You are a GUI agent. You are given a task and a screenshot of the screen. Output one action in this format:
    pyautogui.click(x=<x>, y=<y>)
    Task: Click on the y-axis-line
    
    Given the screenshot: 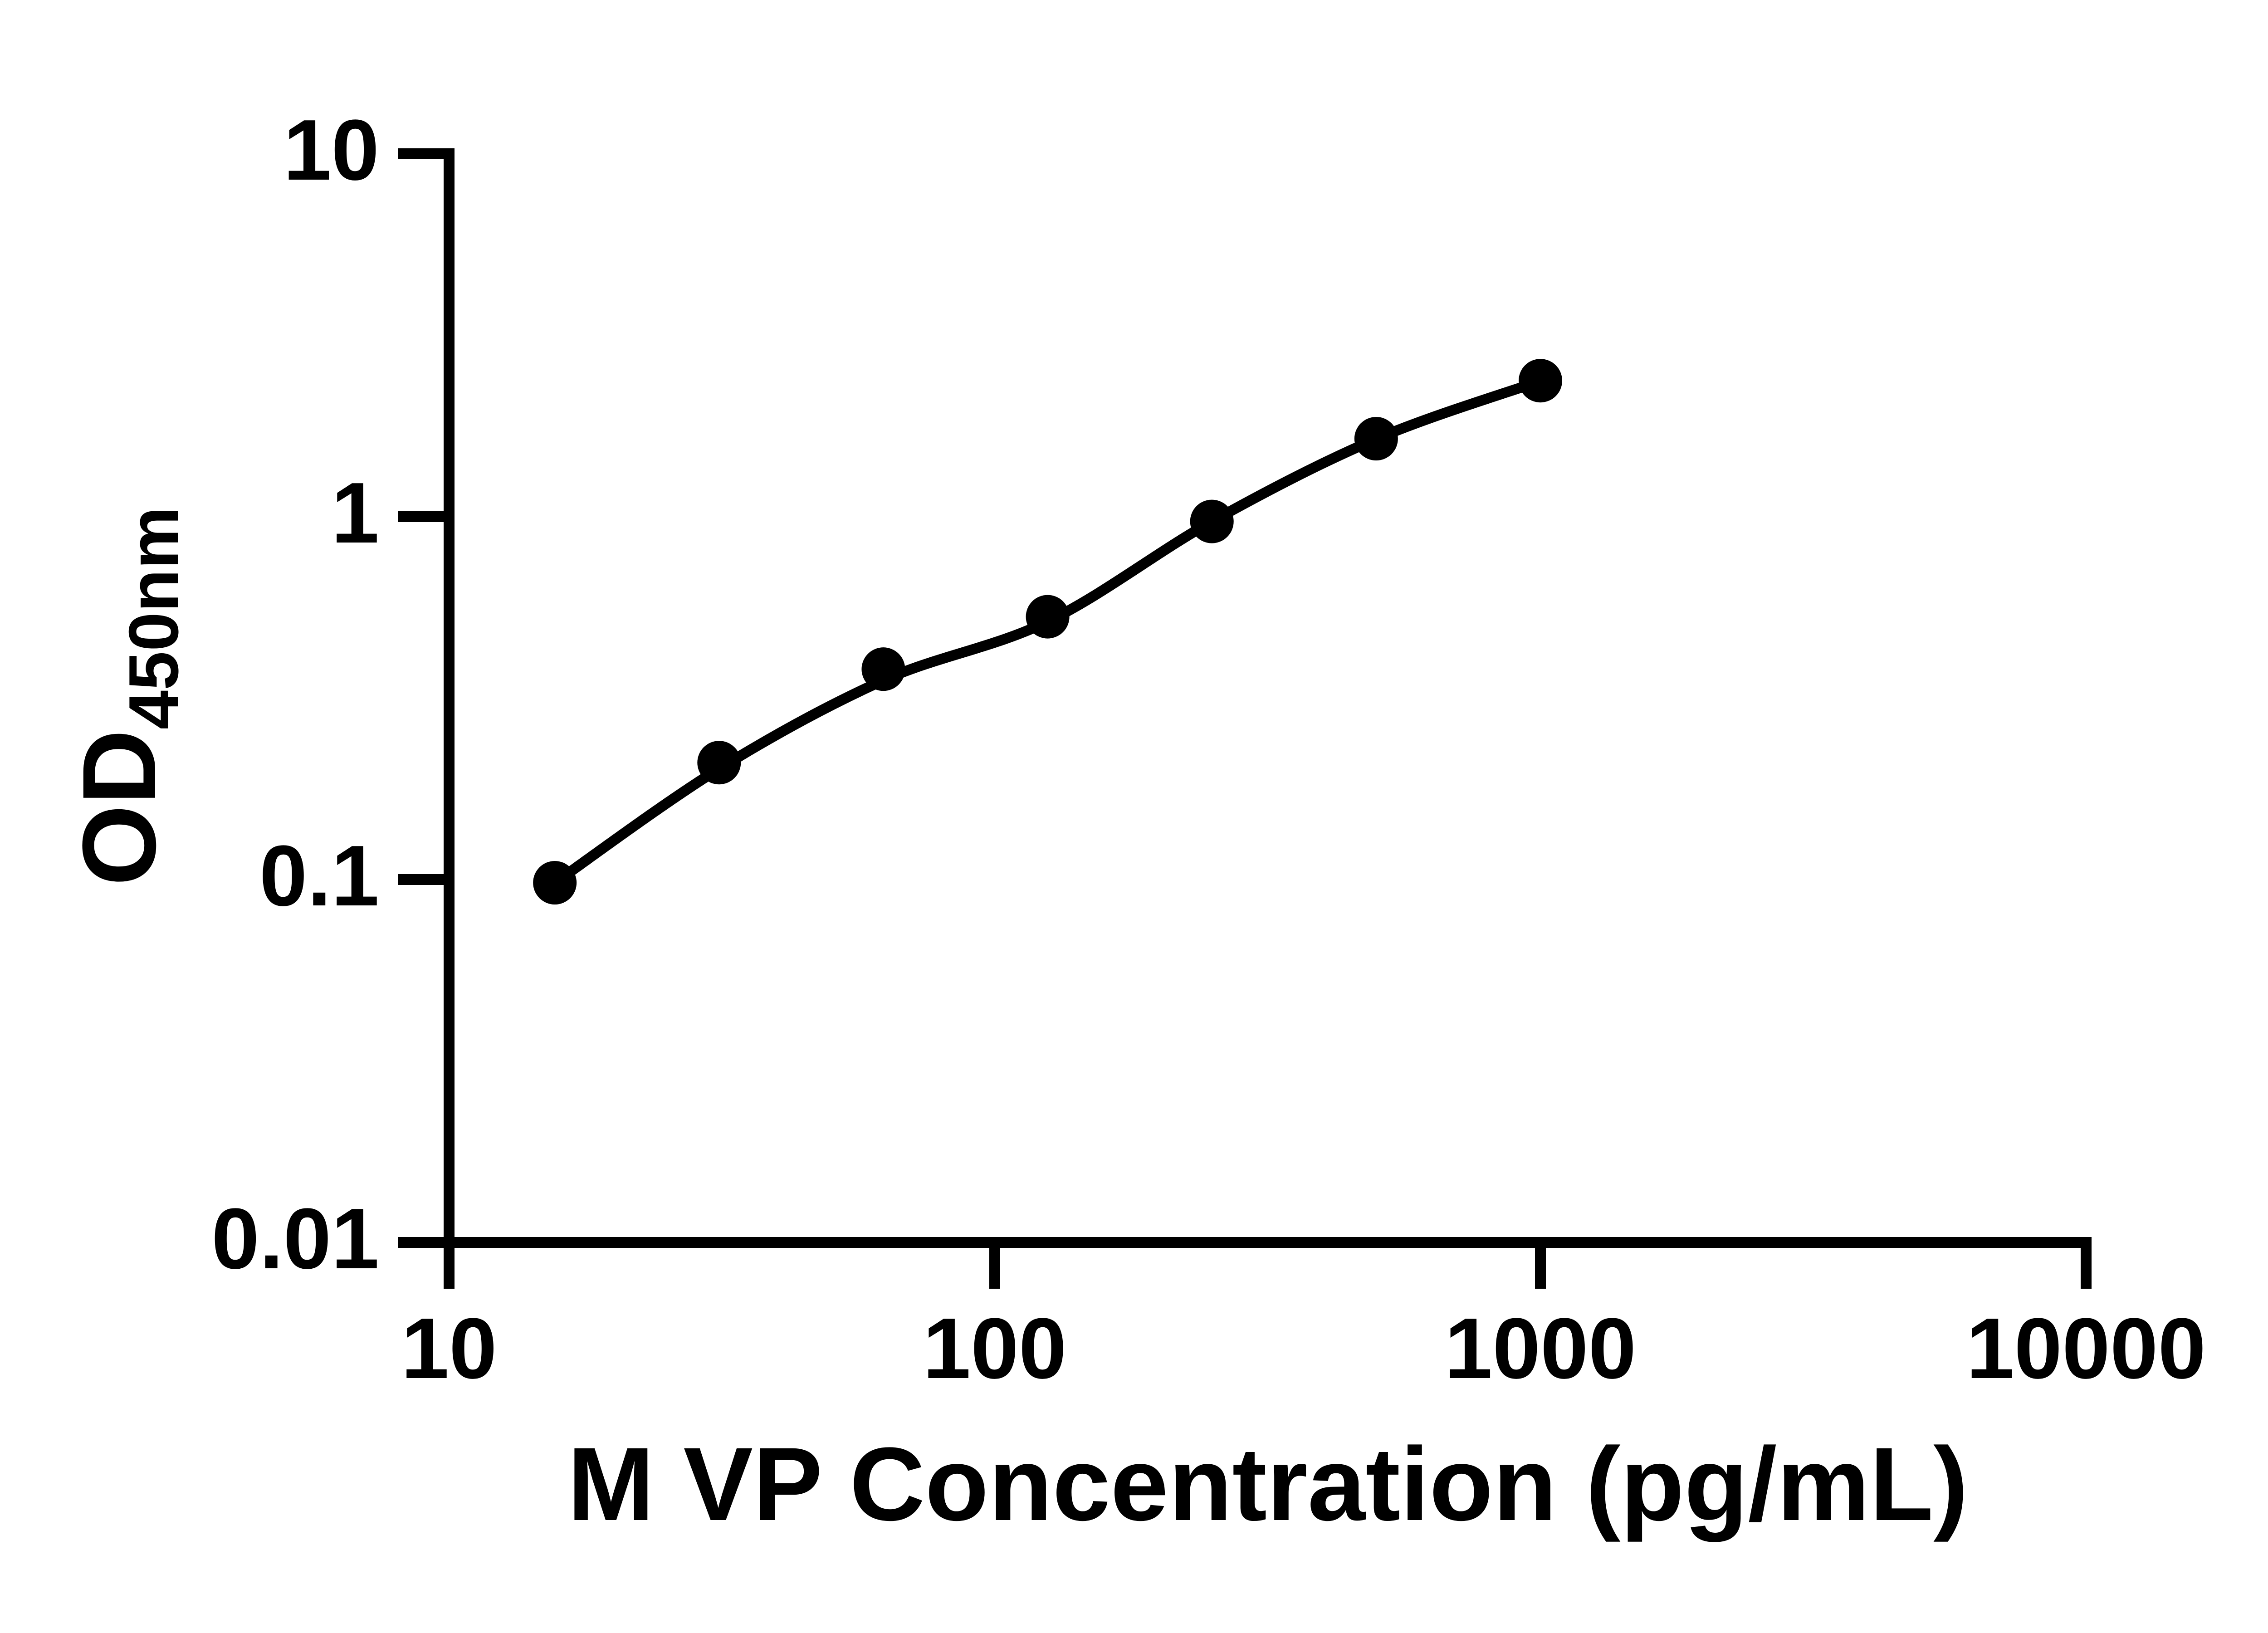 What is the action you would take?
    pyautogui.click(x=450, y=698)
    